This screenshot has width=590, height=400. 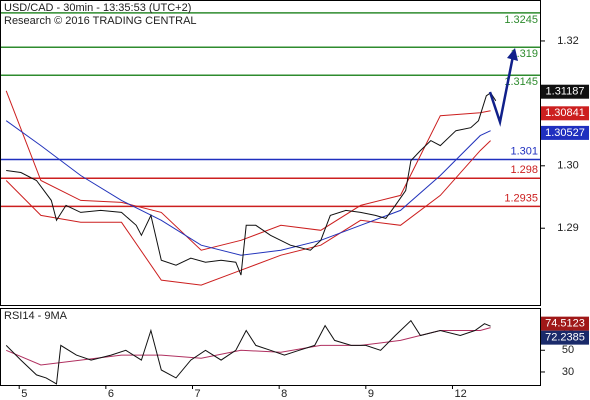 What do you see at coordinates (512, 54) in the screenshot?
I see `arrow-head` at bounding box center [512, 54].